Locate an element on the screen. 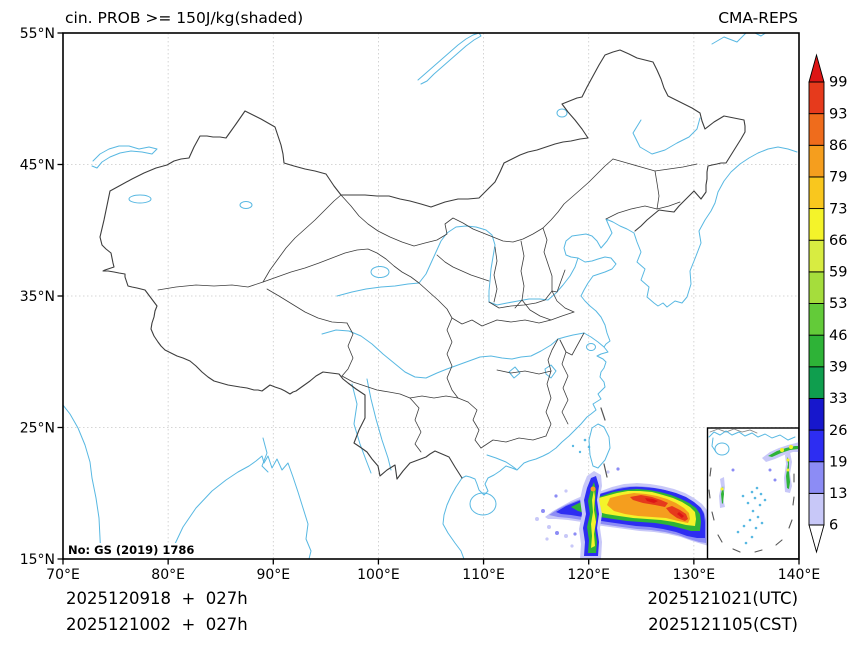 The height and width of the screenshot is (647, 860). colorbar-tick-label: 39 is located at coordinates (838, 367).